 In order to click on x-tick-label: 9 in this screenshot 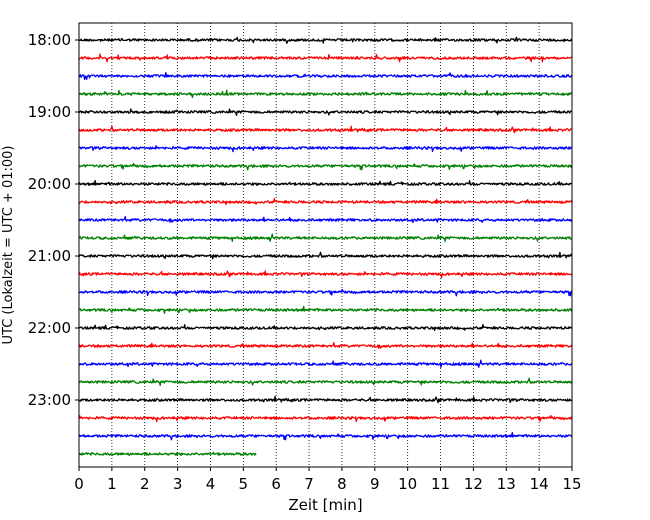, I will do `click(375, 484)`.